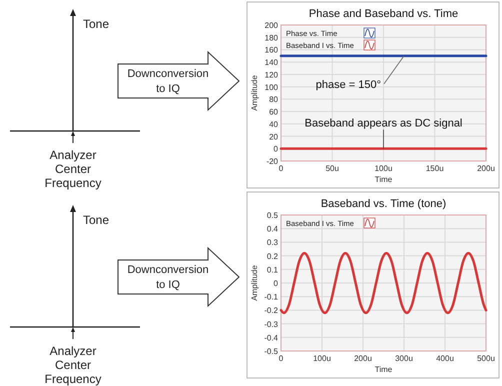  I want to click on y-tick-label: -0.3, so click(271, 324).